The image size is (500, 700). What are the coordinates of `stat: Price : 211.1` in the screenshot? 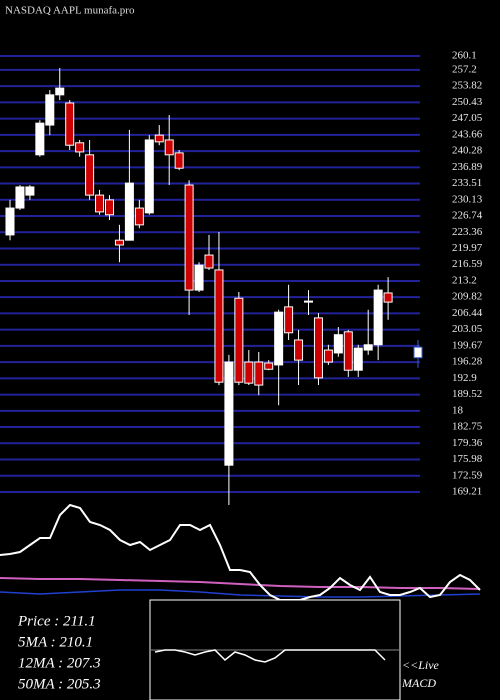 It's located at (56, 621).